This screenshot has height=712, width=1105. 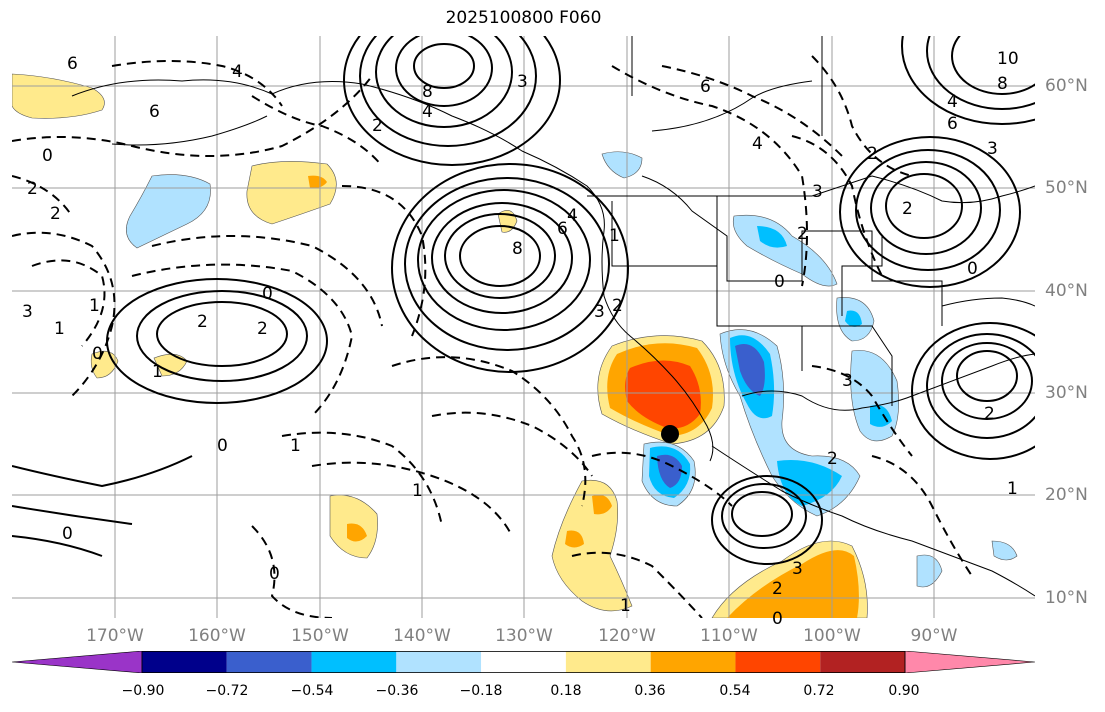 I want to click on lon-label-90w: 90°W, so click(x=934, y=636).